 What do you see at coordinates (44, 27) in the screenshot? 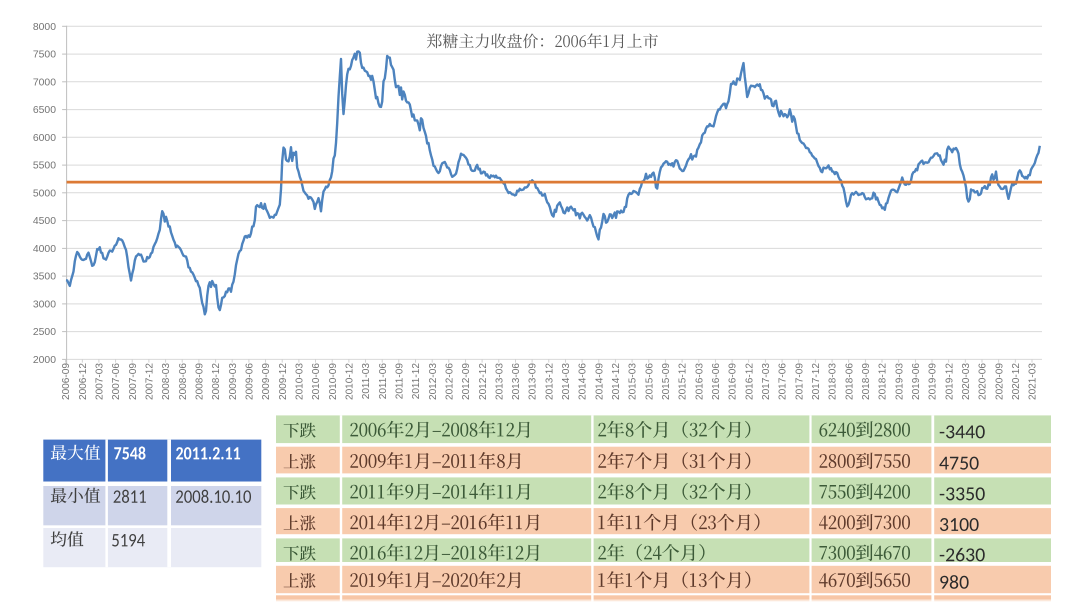
I see `svg-text: 8000` at bounding box center [44, 27].